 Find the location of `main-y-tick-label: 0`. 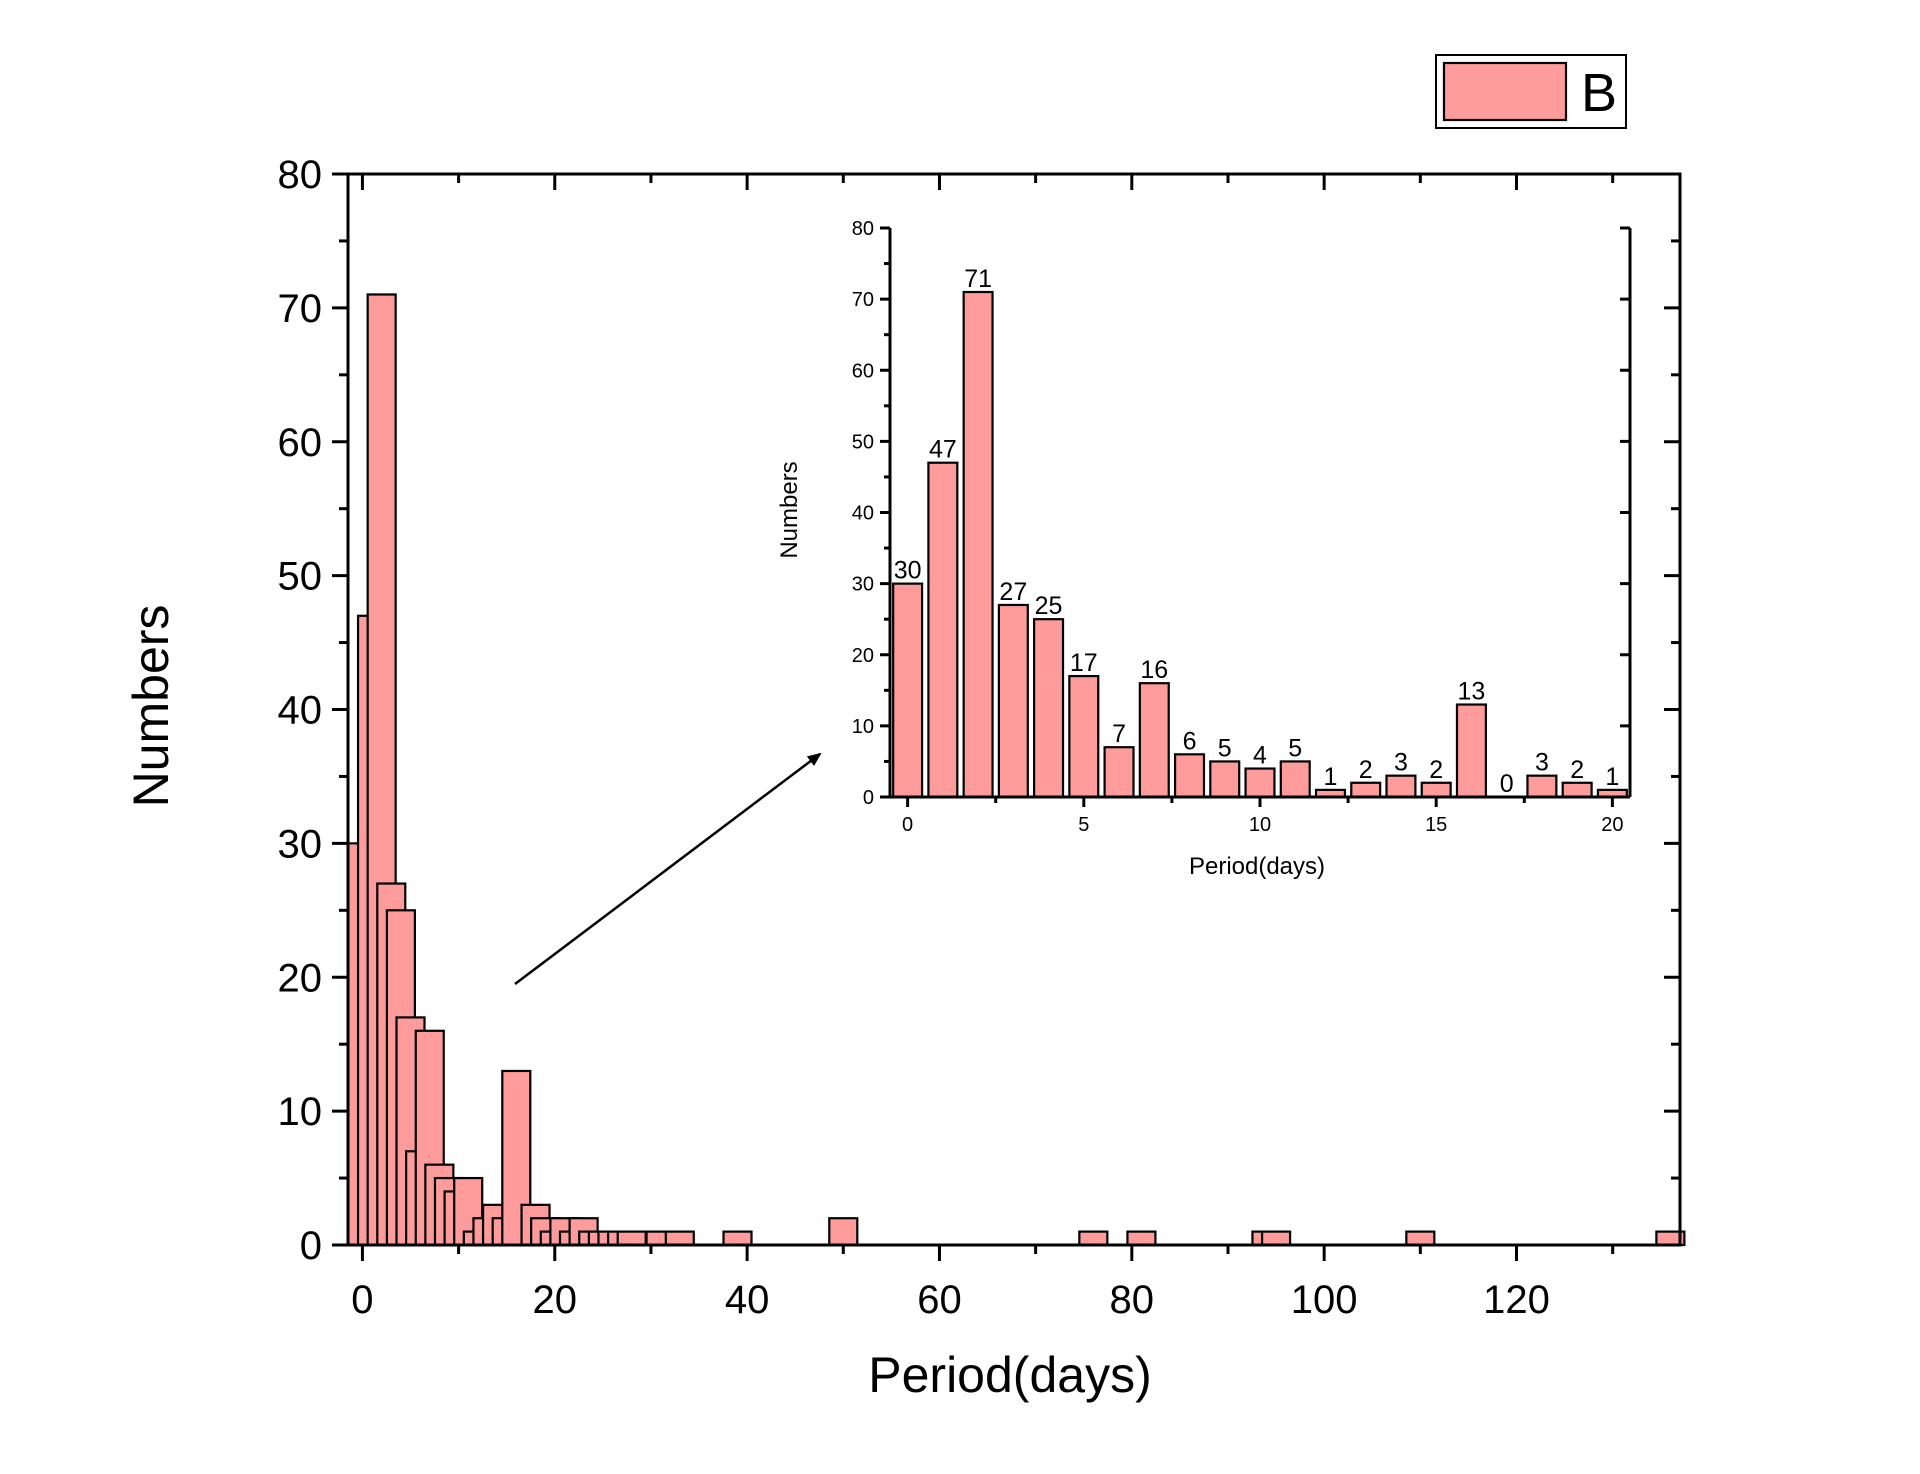

main-y-tick-label: 0 is located at coordinates (311, 1246).